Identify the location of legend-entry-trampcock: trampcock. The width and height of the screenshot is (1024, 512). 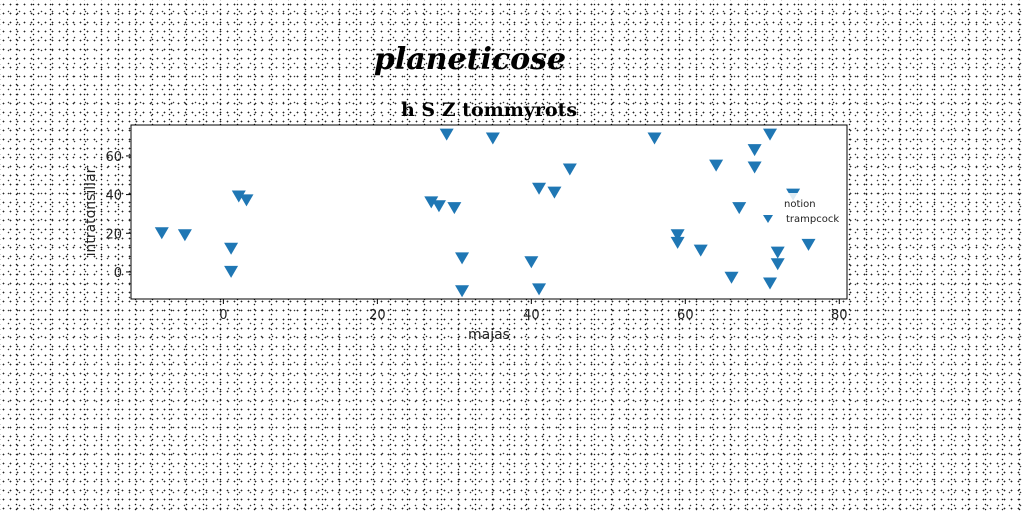
(812, 219).